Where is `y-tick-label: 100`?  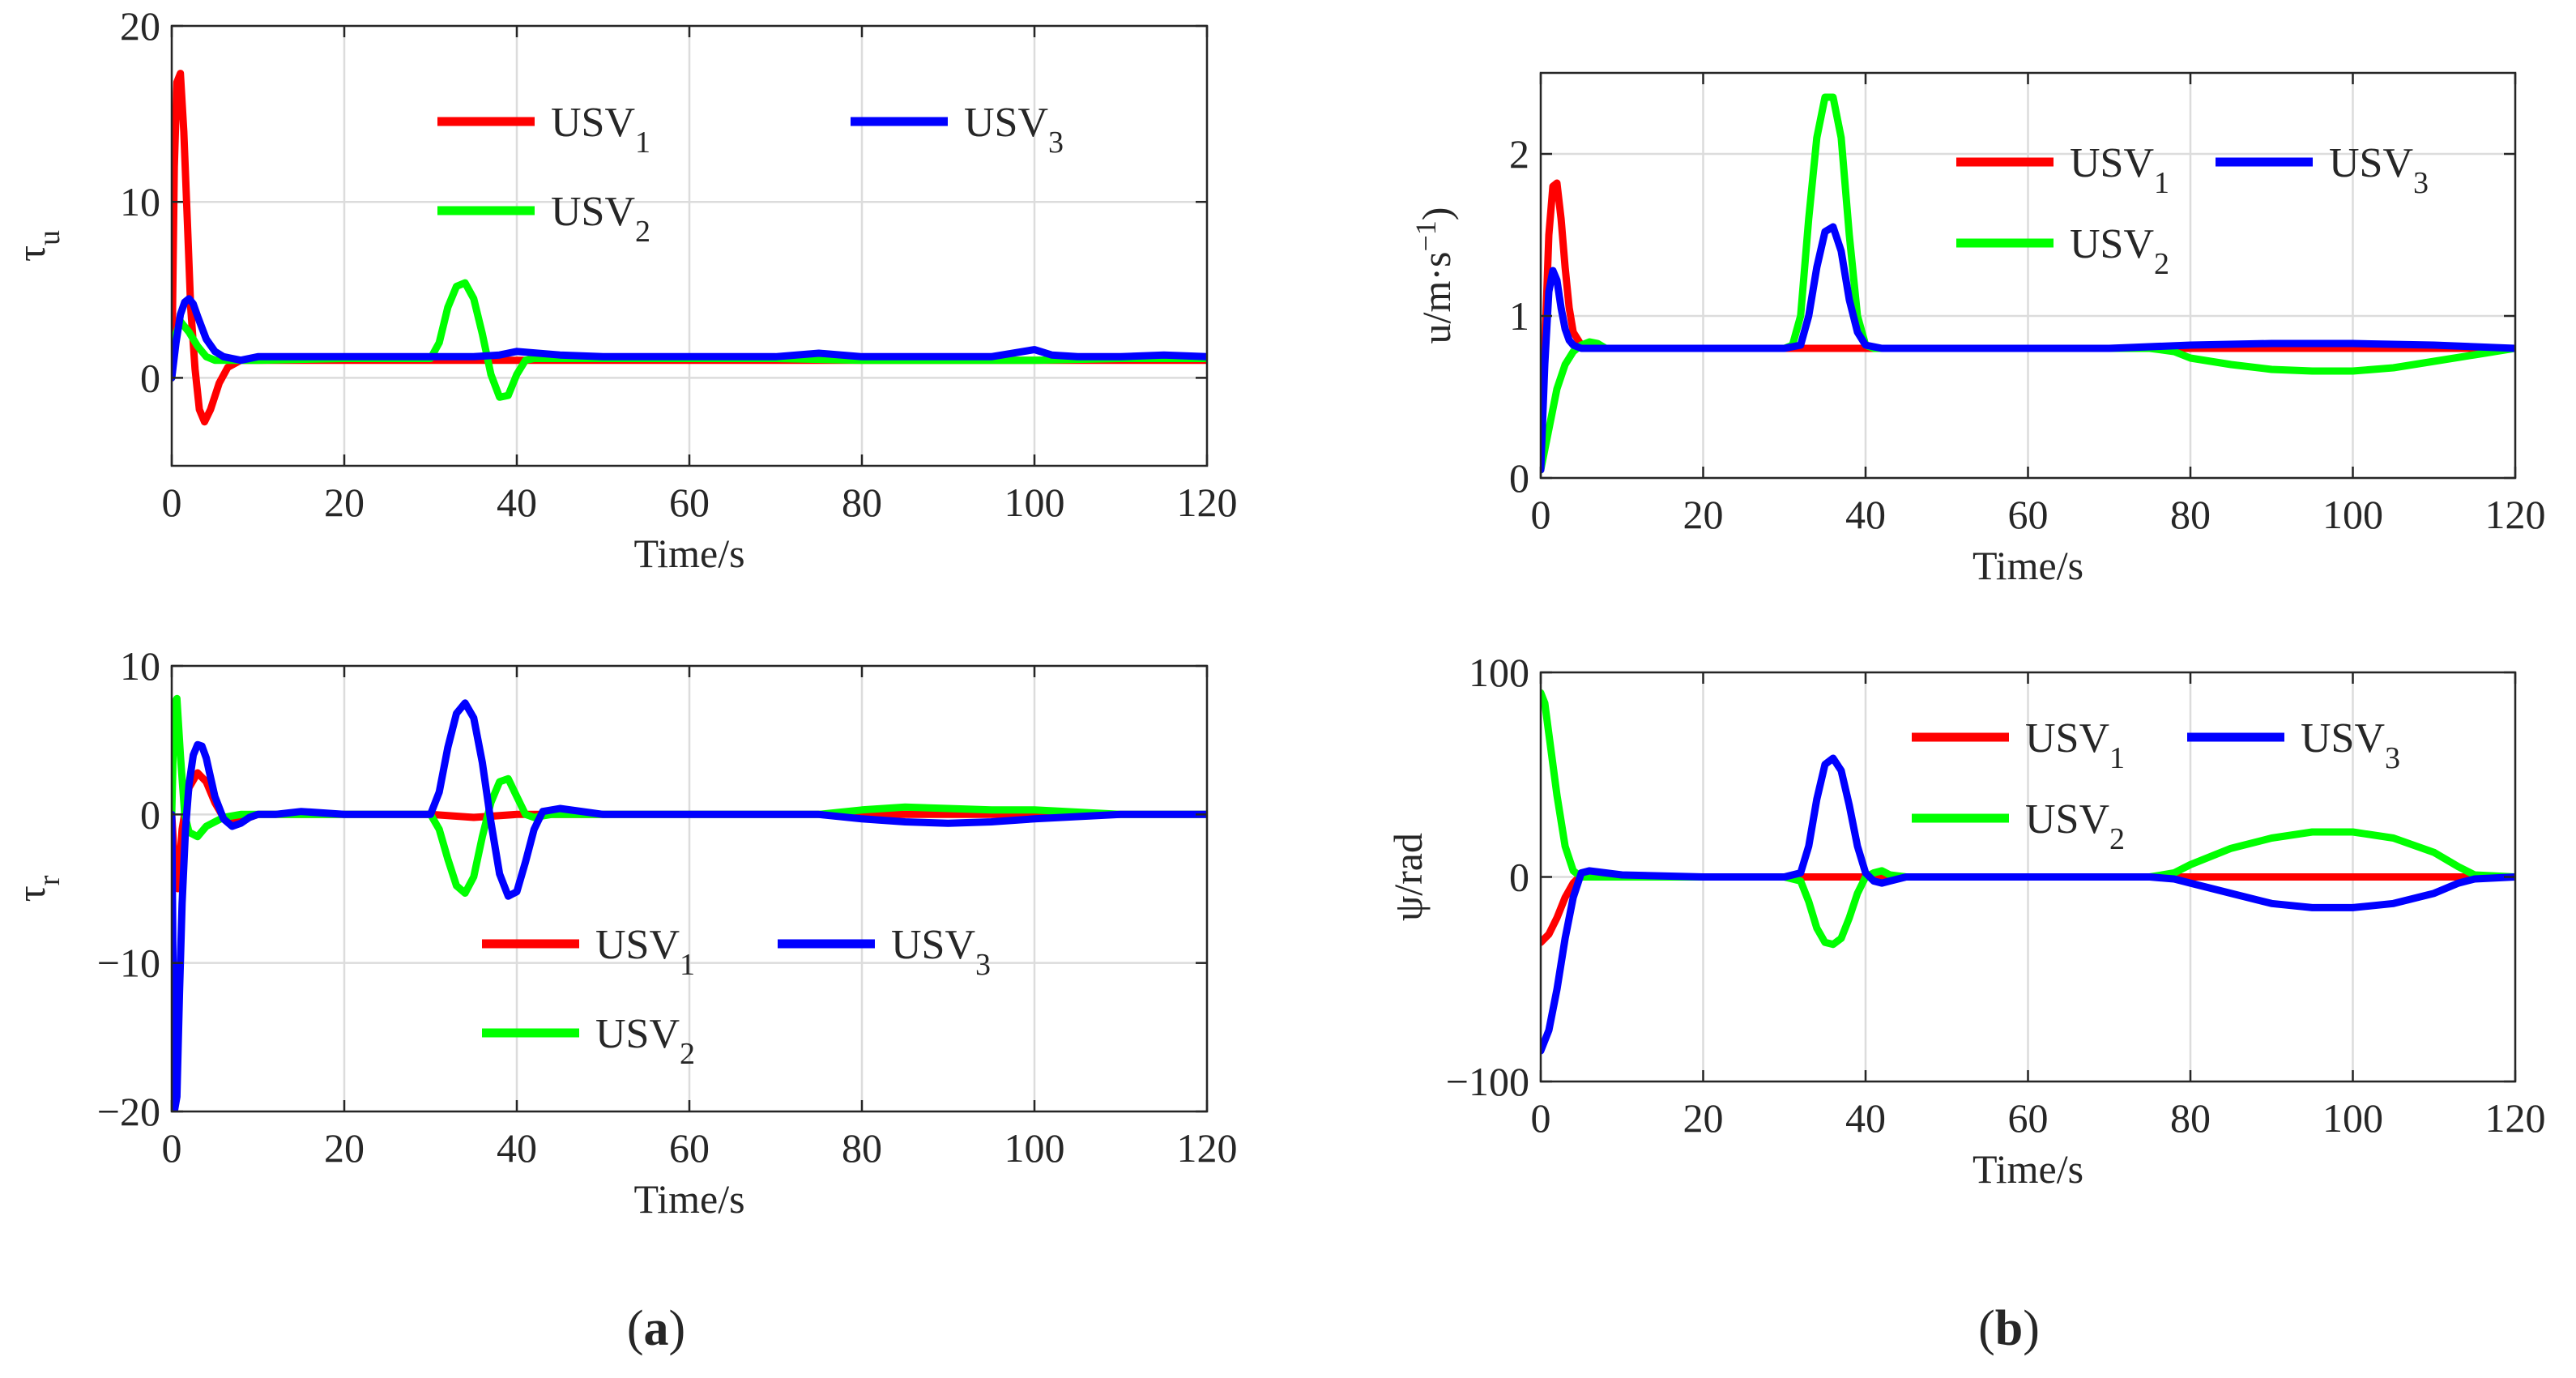
y-tick-label: 100 is located at coordinates (1499, 673).